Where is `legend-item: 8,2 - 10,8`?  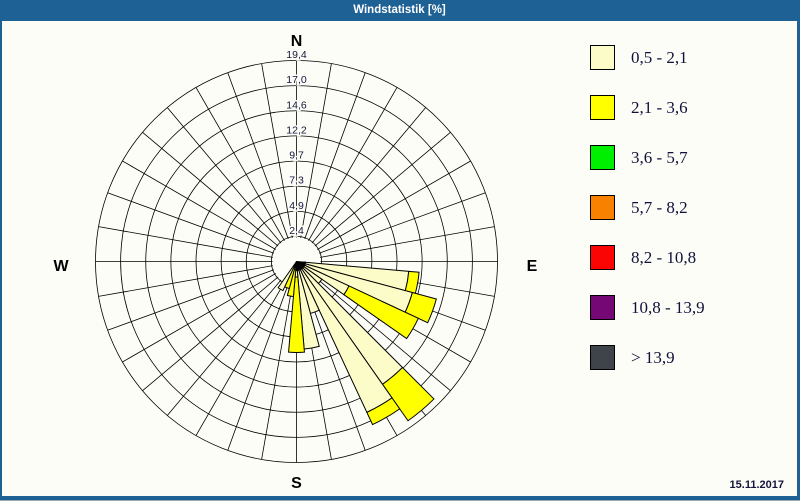 legend-item: 8,2 - 10,8 is located at coordinates (690, 257).